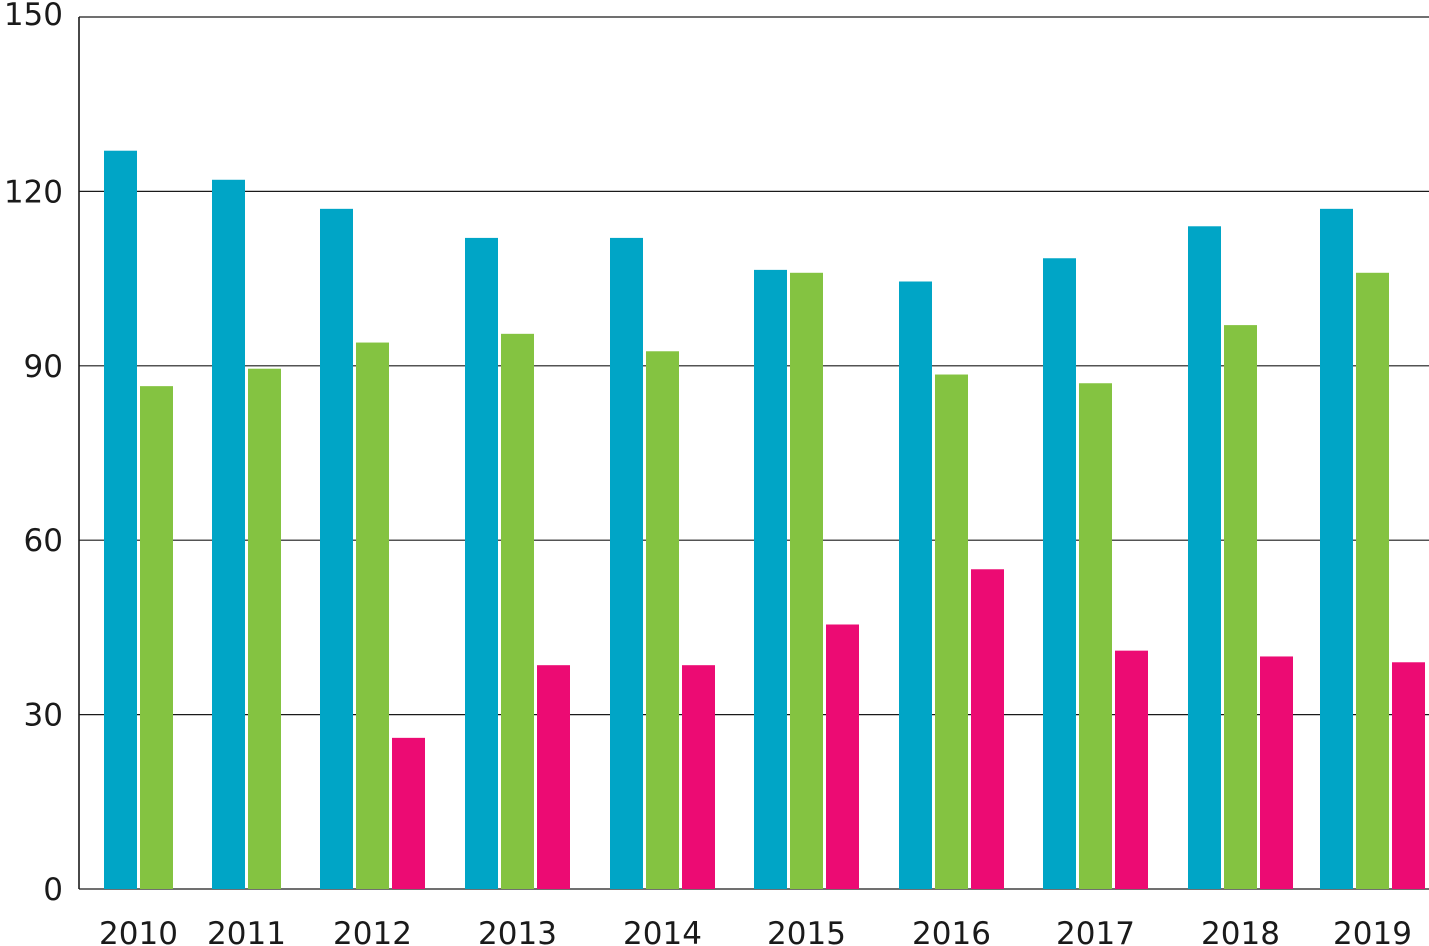 The image size is (1429, 946). What do you see at coordinates (372, 931) in the screenshot?
I see `x-tick-label: 2012` at bounding box center [372, 931].